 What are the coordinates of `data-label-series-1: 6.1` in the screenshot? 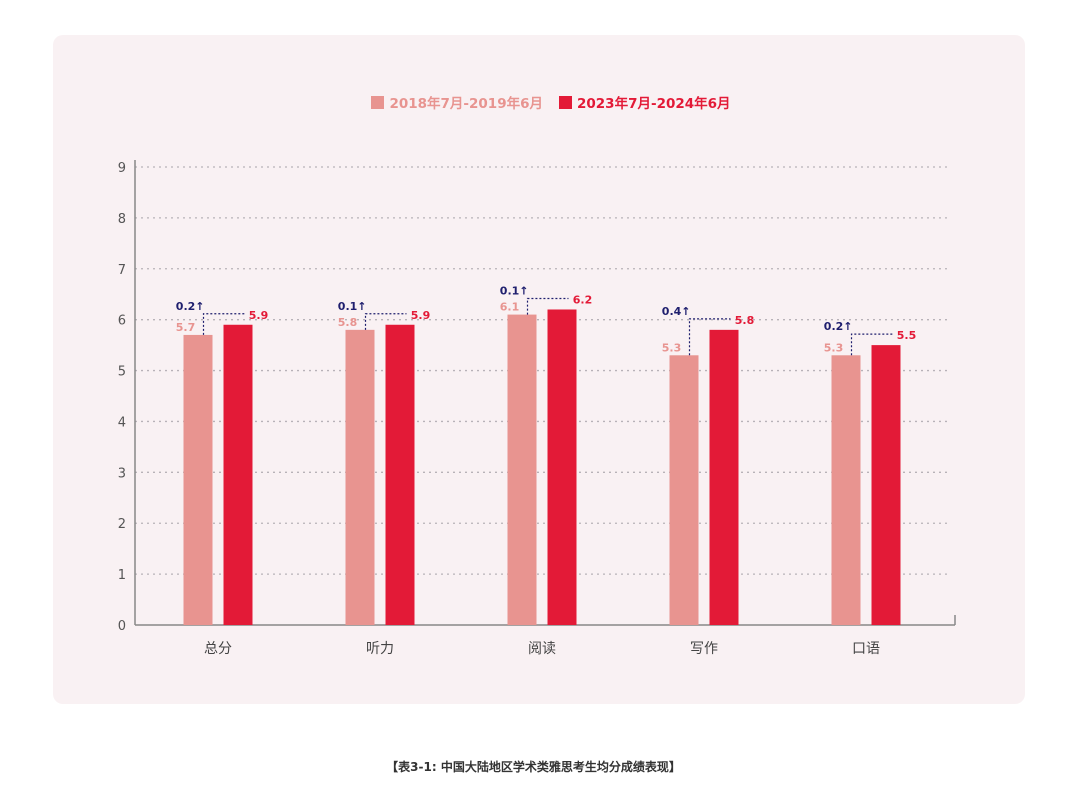 It's located at (510, 307).